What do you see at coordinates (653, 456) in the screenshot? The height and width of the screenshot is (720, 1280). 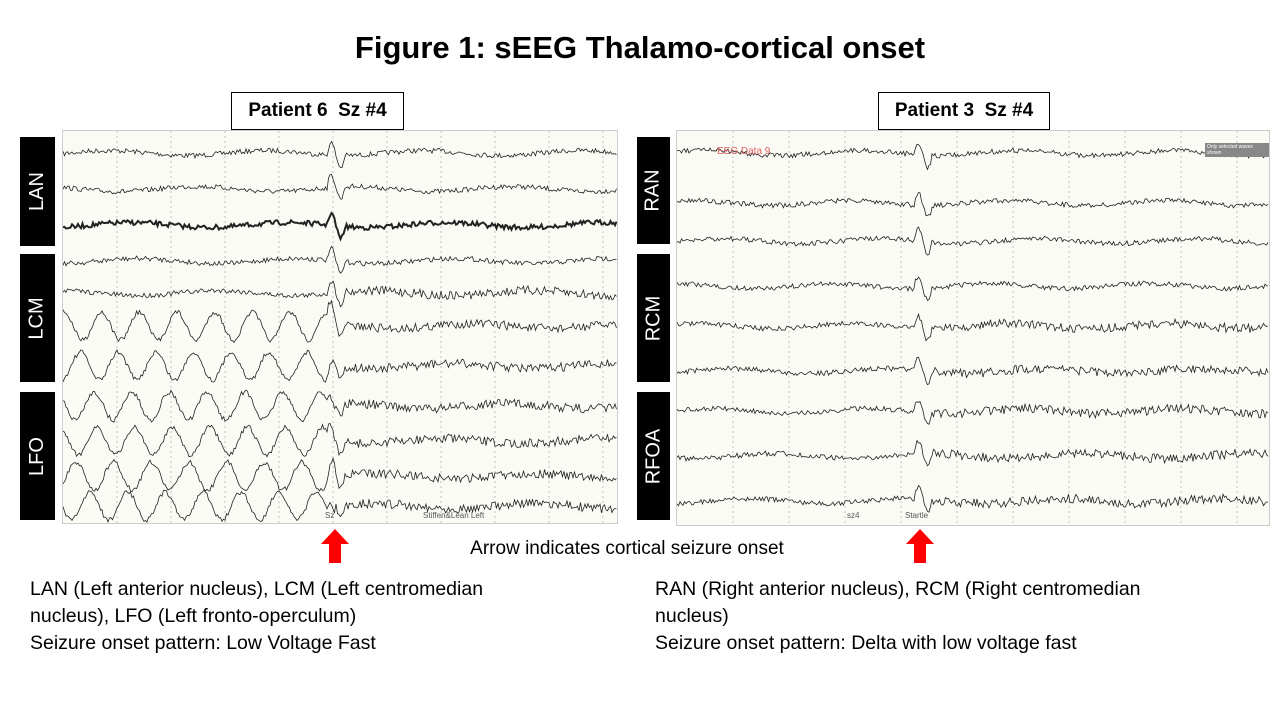 I see `channel-label-rfoa: RFOA` at bounding box center [653, 456].